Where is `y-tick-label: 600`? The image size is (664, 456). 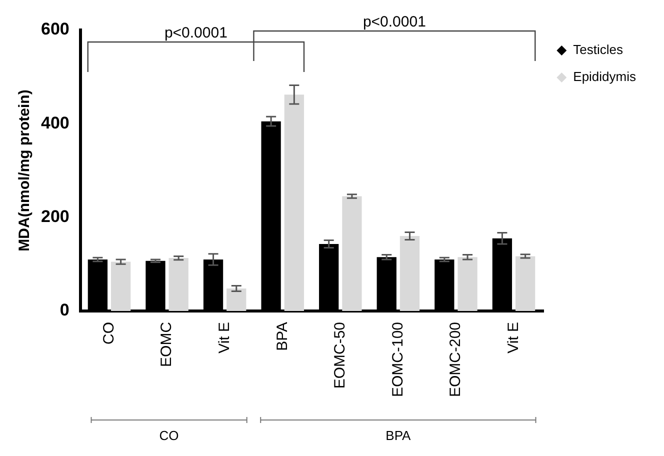
y-tick-label: 600 is located at coordinates (55, 29).